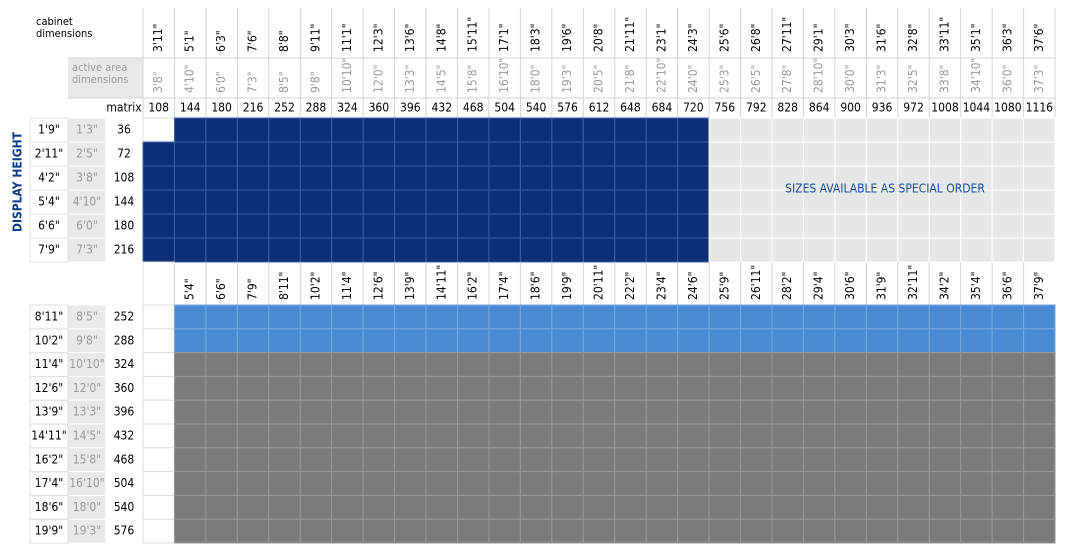 The image size is (1080, 552). Describe the element at coordinates (756, 37) in the screenshot. I see `cabinet-width: 26'8"` at that location.